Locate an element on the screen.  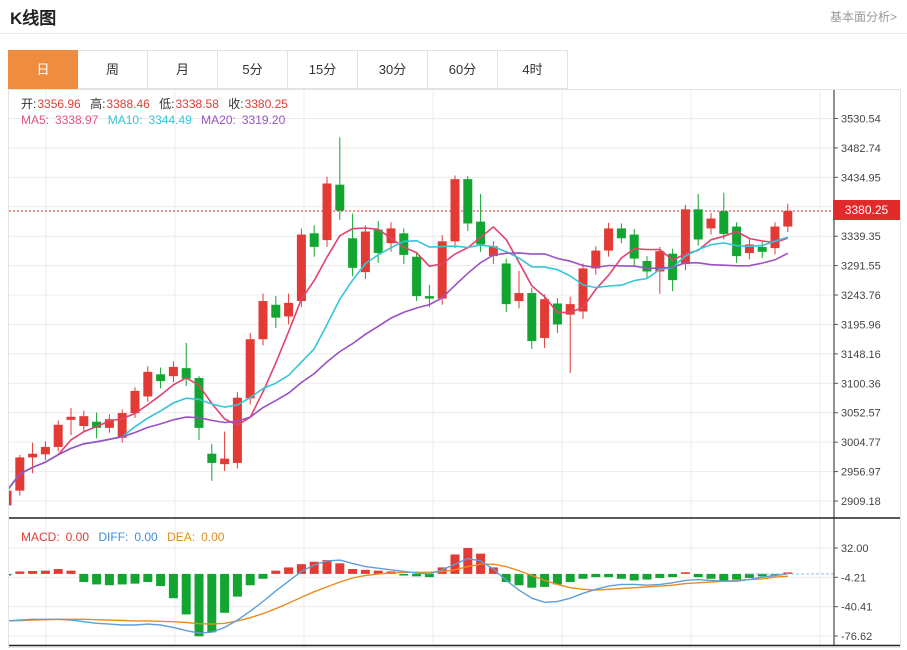
ma20-label: MA20: is located at coordinates (218, 120).